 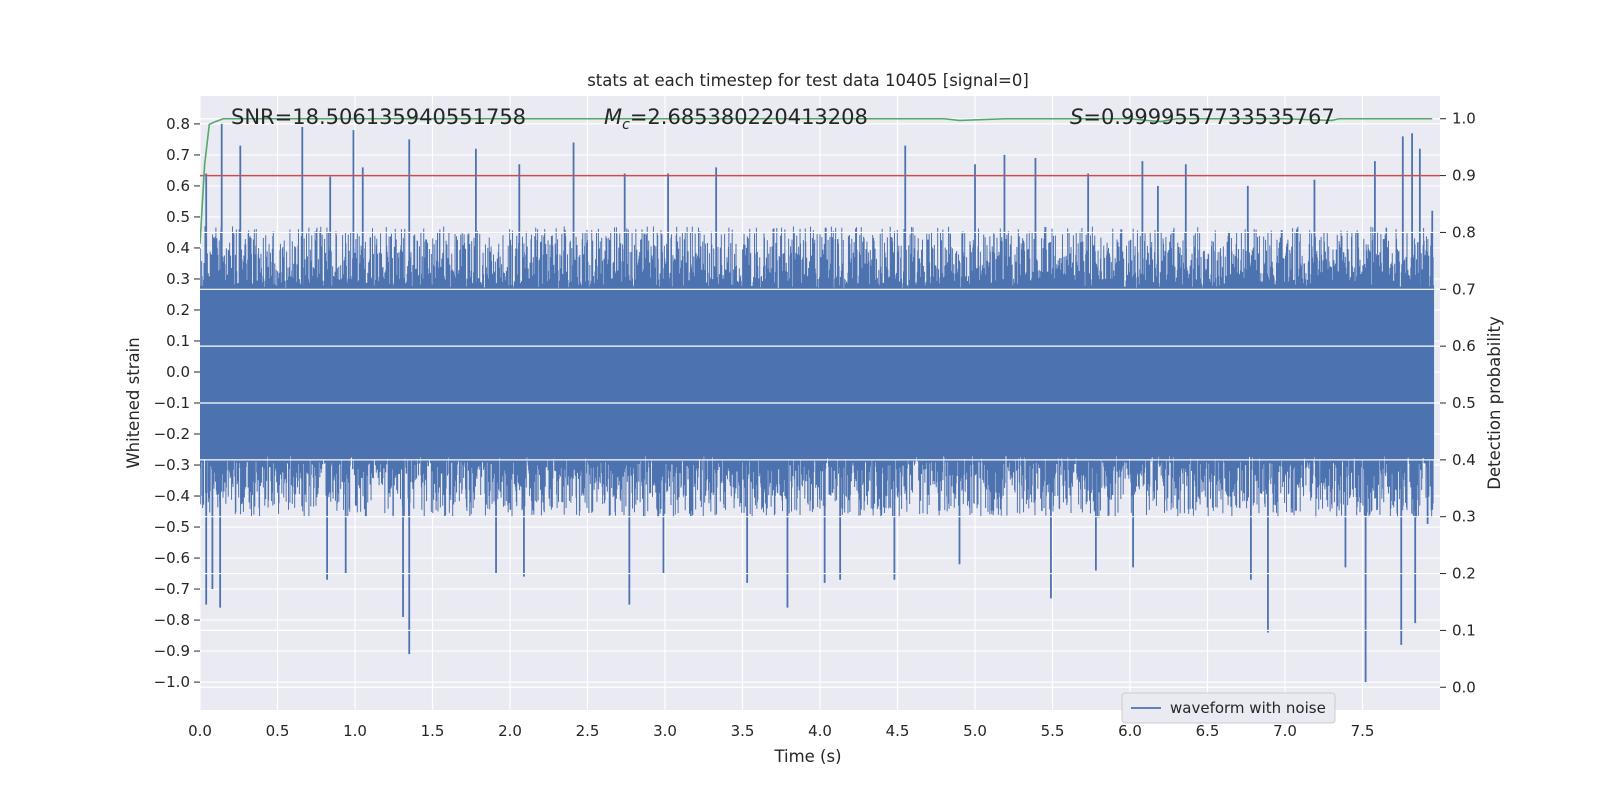 What do you see at coordinates (178, 217) in the screenshot?
I see `y-tick-label: 0.5` at bounding box center [178, 217].